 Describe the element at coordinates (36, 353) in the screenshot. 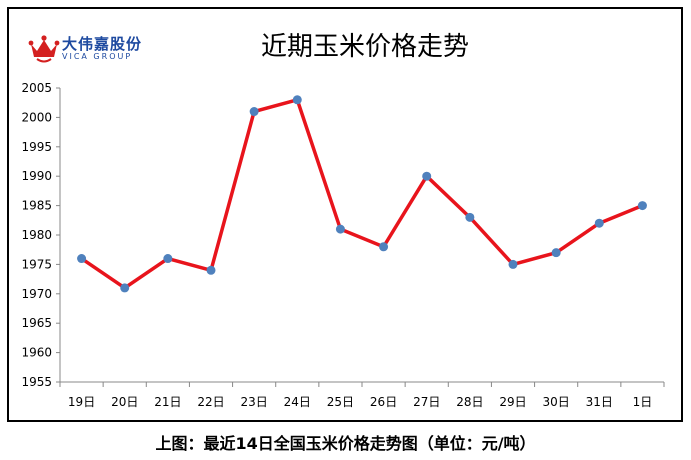

I see `y-tick-label: 1960` at that location.